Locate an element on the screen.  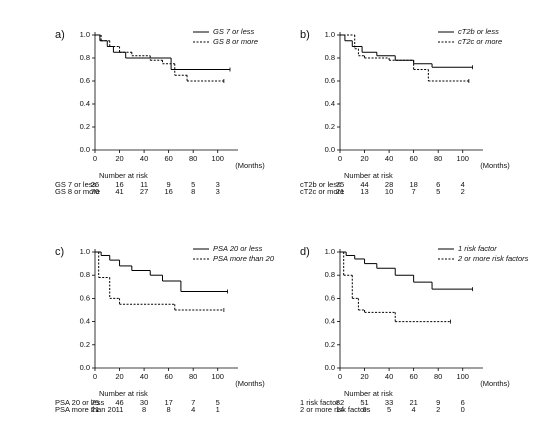
risk-count: 44 is located at coordinates (364, 184).